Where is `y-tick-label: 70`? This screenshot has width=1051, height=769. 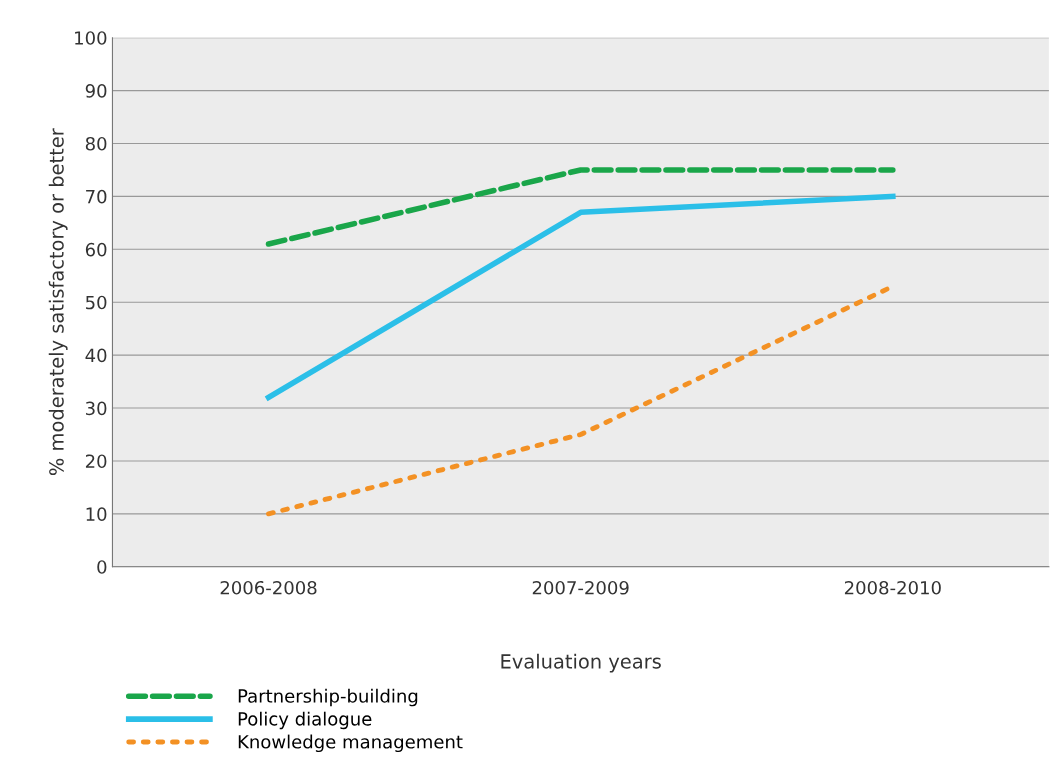
y-tick-label: 70 is located at coordinates (96, 196).